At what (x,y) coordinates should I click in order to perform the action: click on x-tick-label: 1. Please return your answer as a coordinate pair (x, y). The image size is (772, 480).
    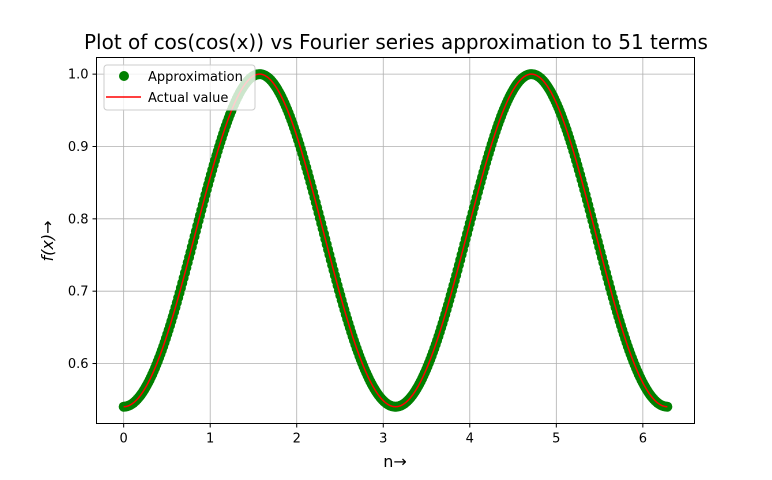
    Looking at the image, I should click on (210, 439).